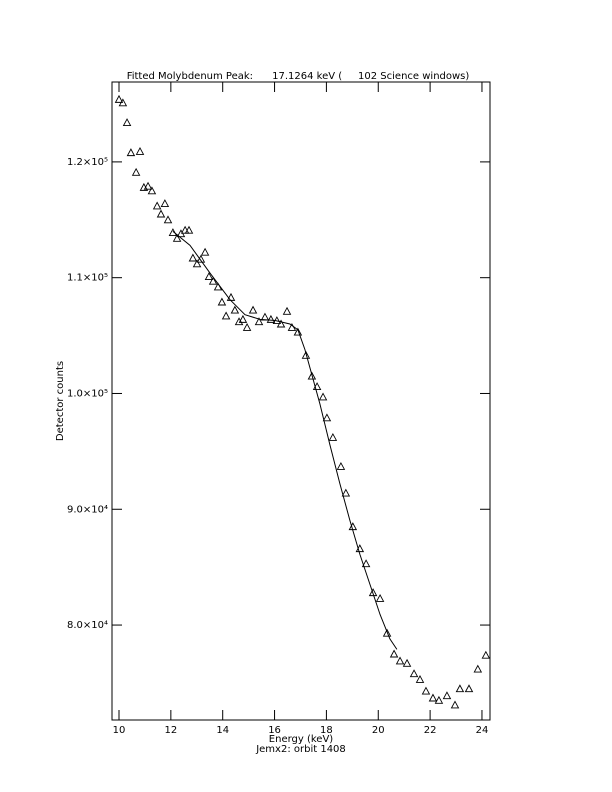 This screenshot has height=792, width=612. What do you see at coordinates (326, 730) in the screenshot?
I see `x-tick-label: 18` at bounding box center [326, 730].